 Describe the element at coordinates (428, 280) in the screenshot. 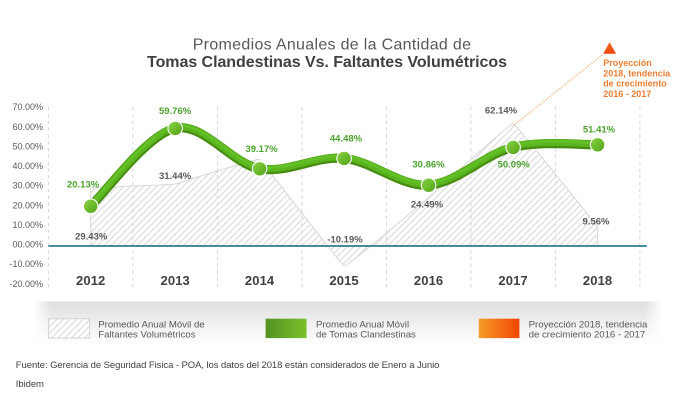

I see `svg-text: 2016` at that location.